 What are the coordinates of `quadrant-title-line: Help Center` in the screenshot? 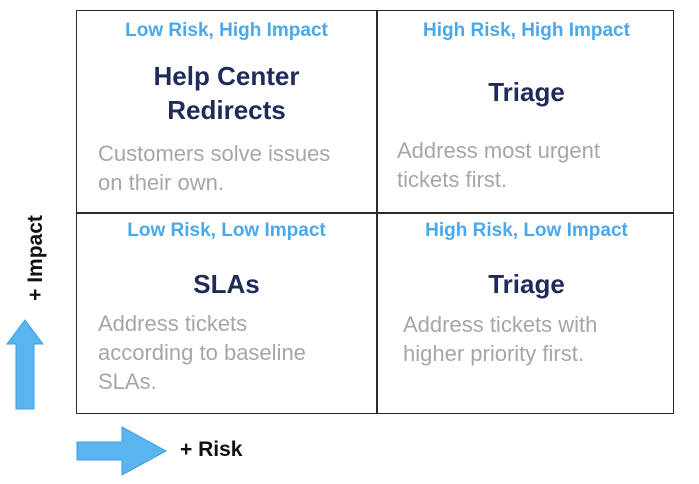 It's located at (226, 76).